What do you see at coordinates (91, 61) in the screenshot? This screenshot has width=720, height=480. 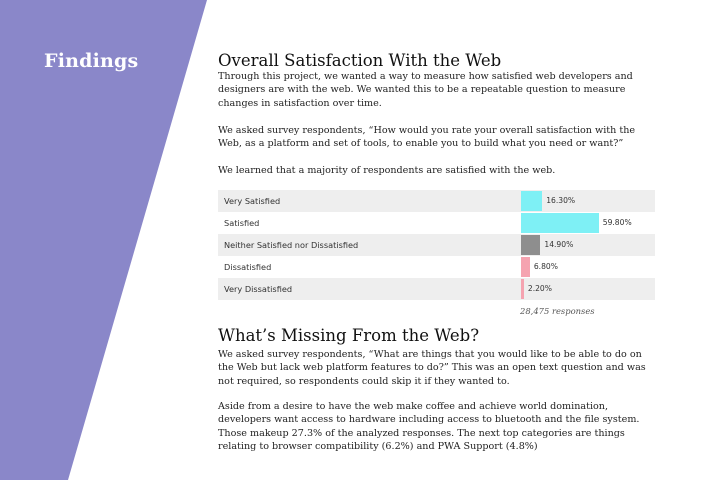 I see `sidebar-title: Findings` at bounding box center [91, 61].